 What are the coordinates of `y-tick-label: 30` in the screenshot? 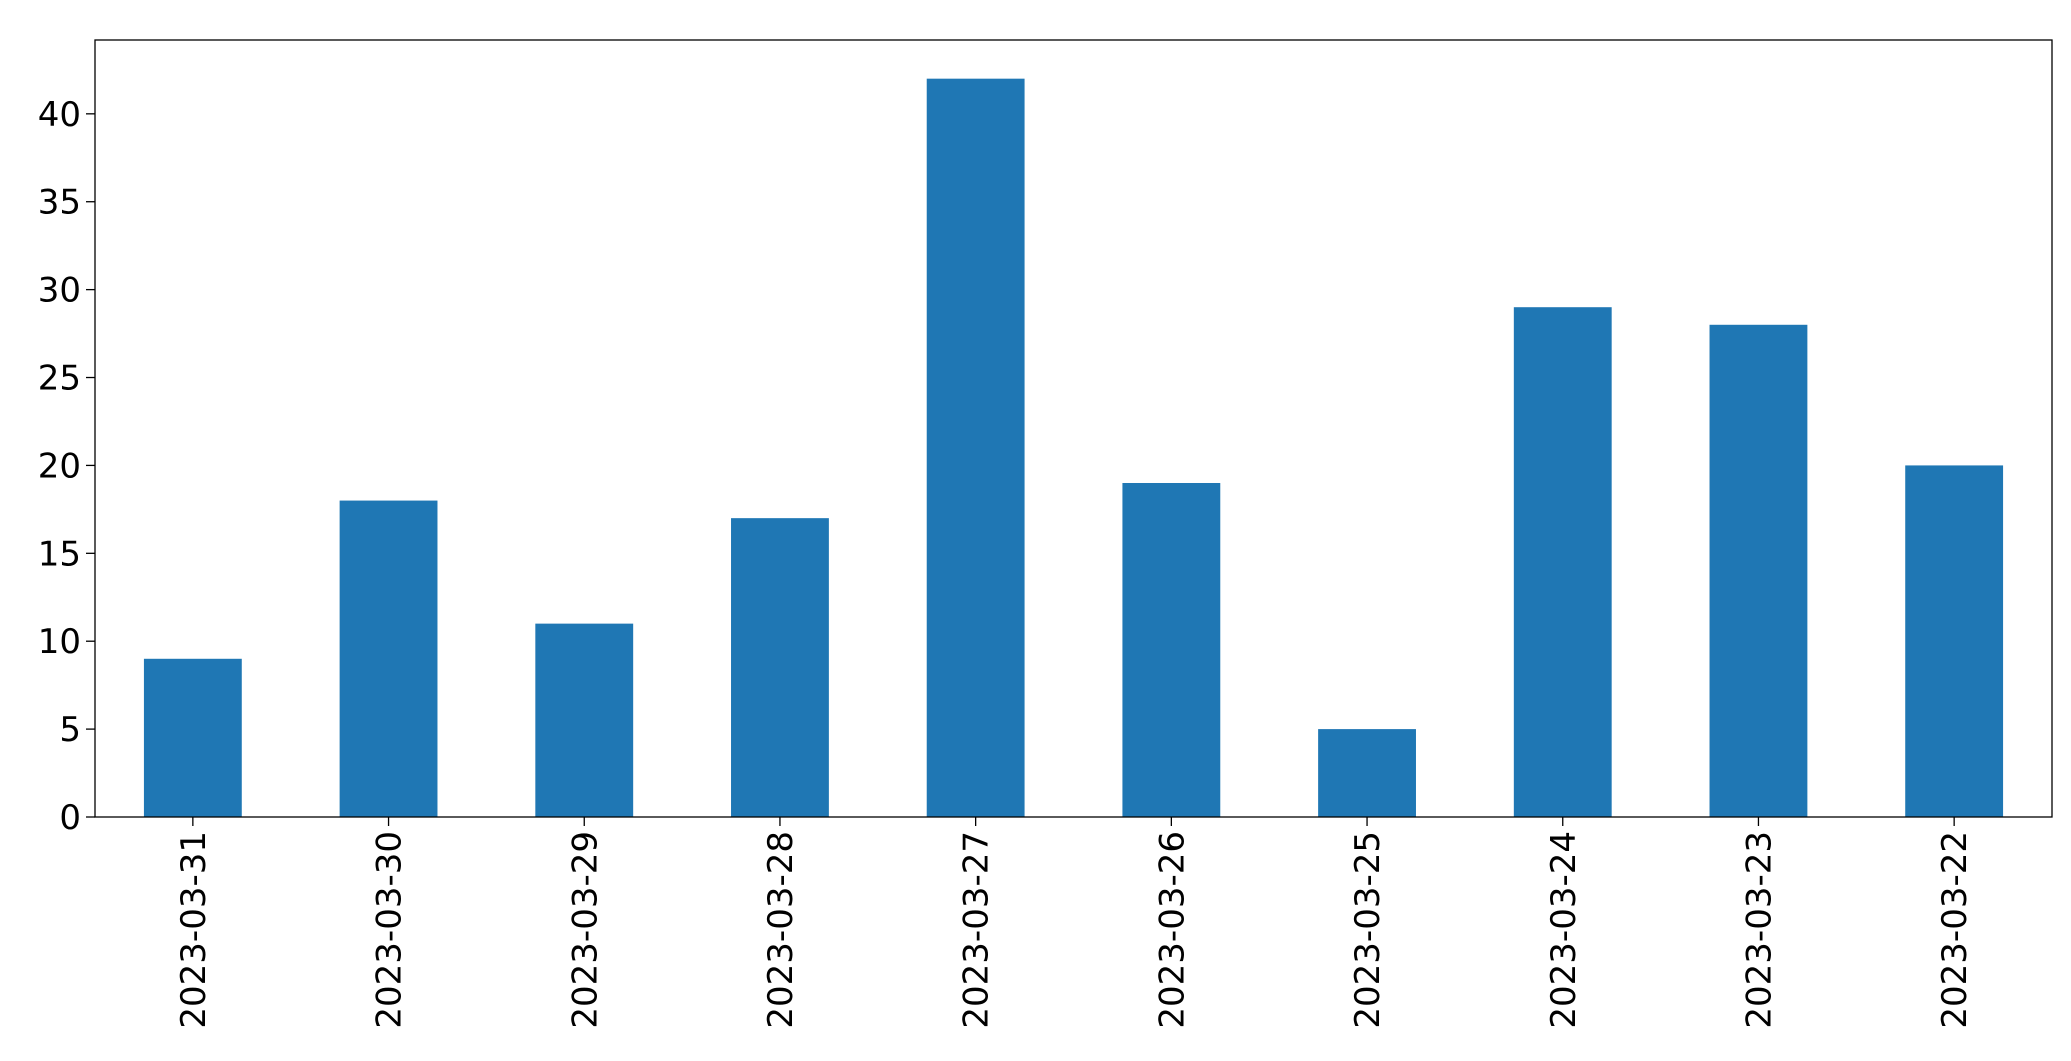 It's located at (59, 291).